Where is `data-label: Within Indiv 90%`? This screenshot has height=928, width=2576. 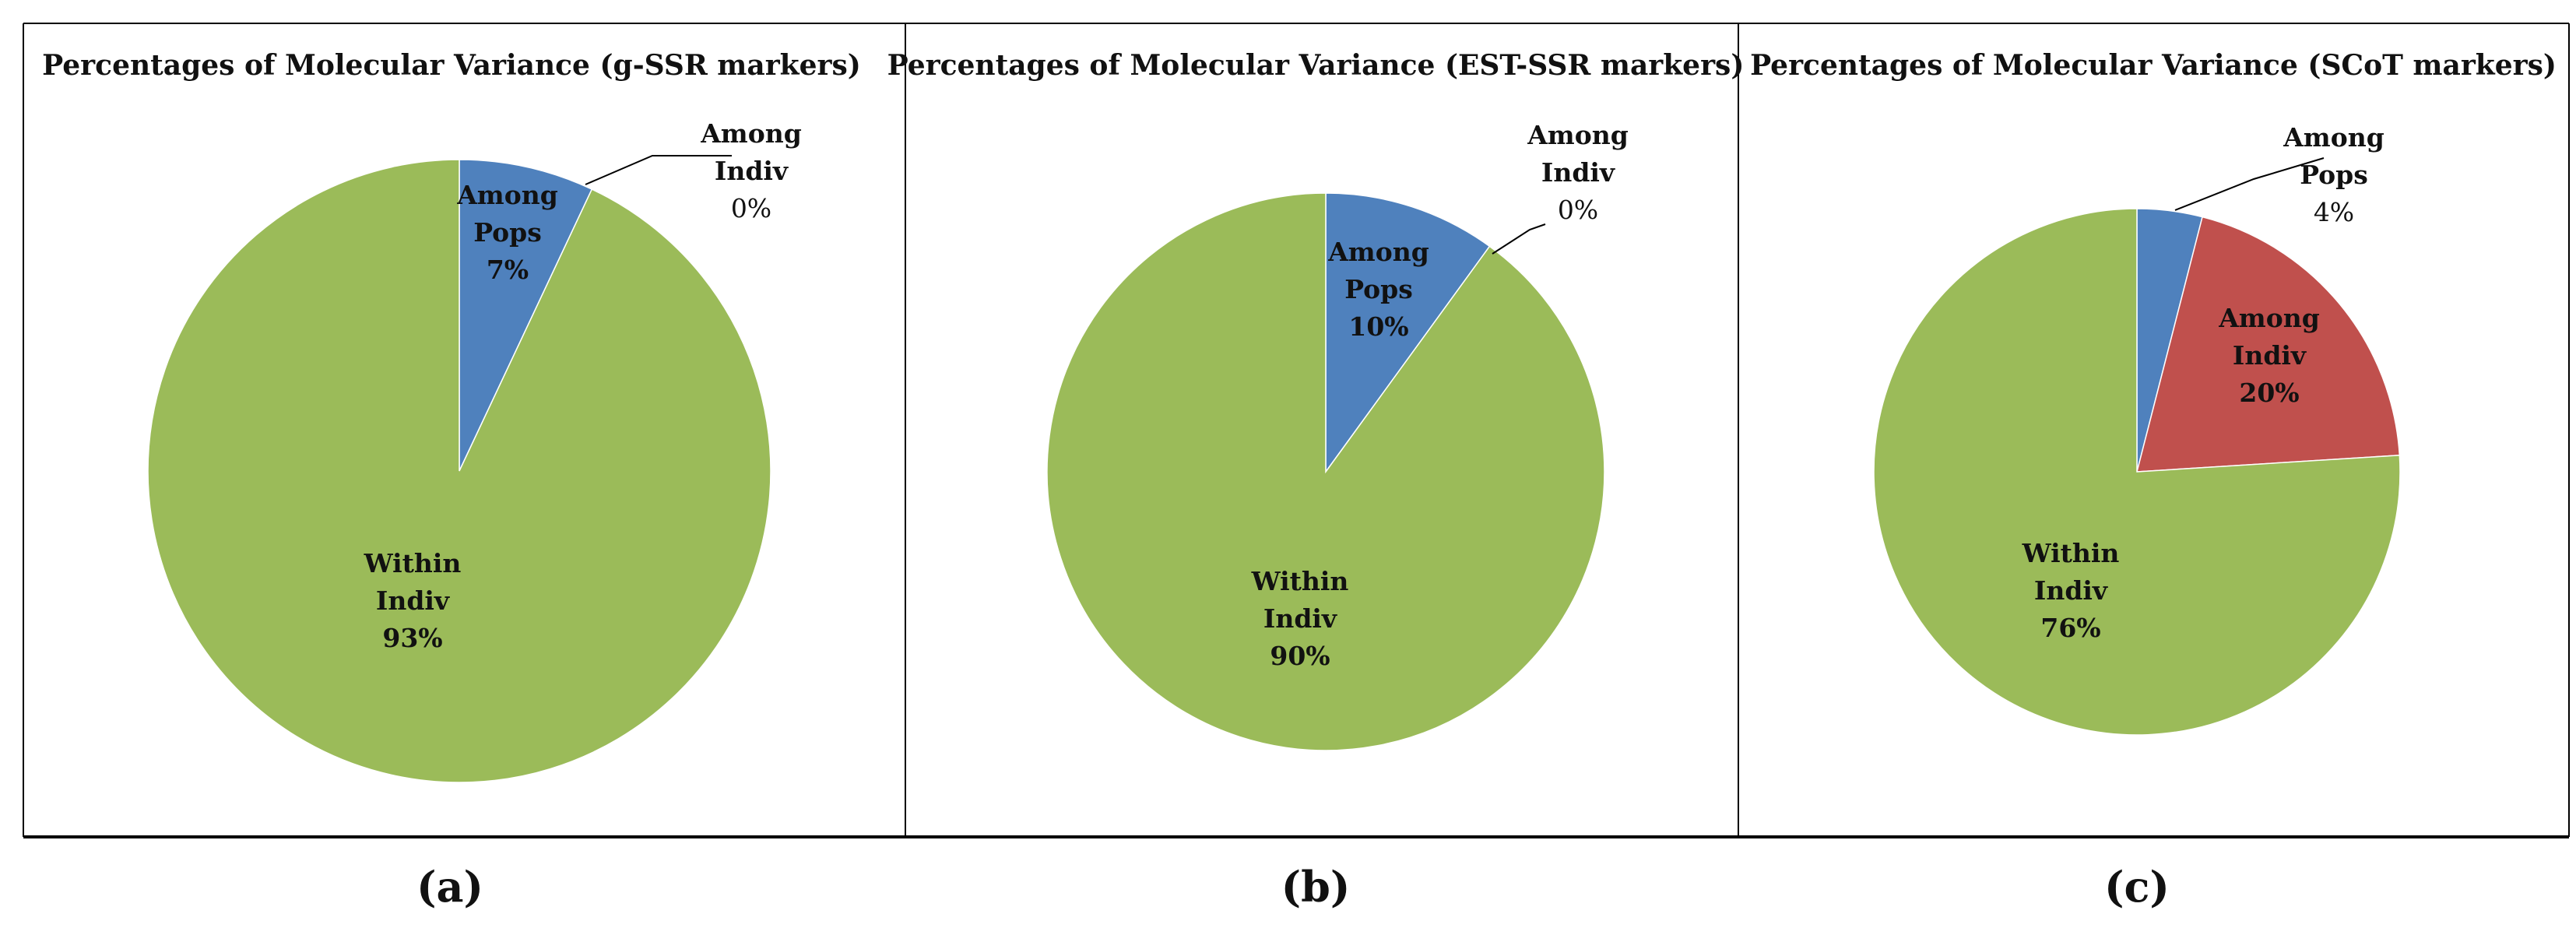 data-label: Within Indiv 90% is located at coordinates (1300, 618).